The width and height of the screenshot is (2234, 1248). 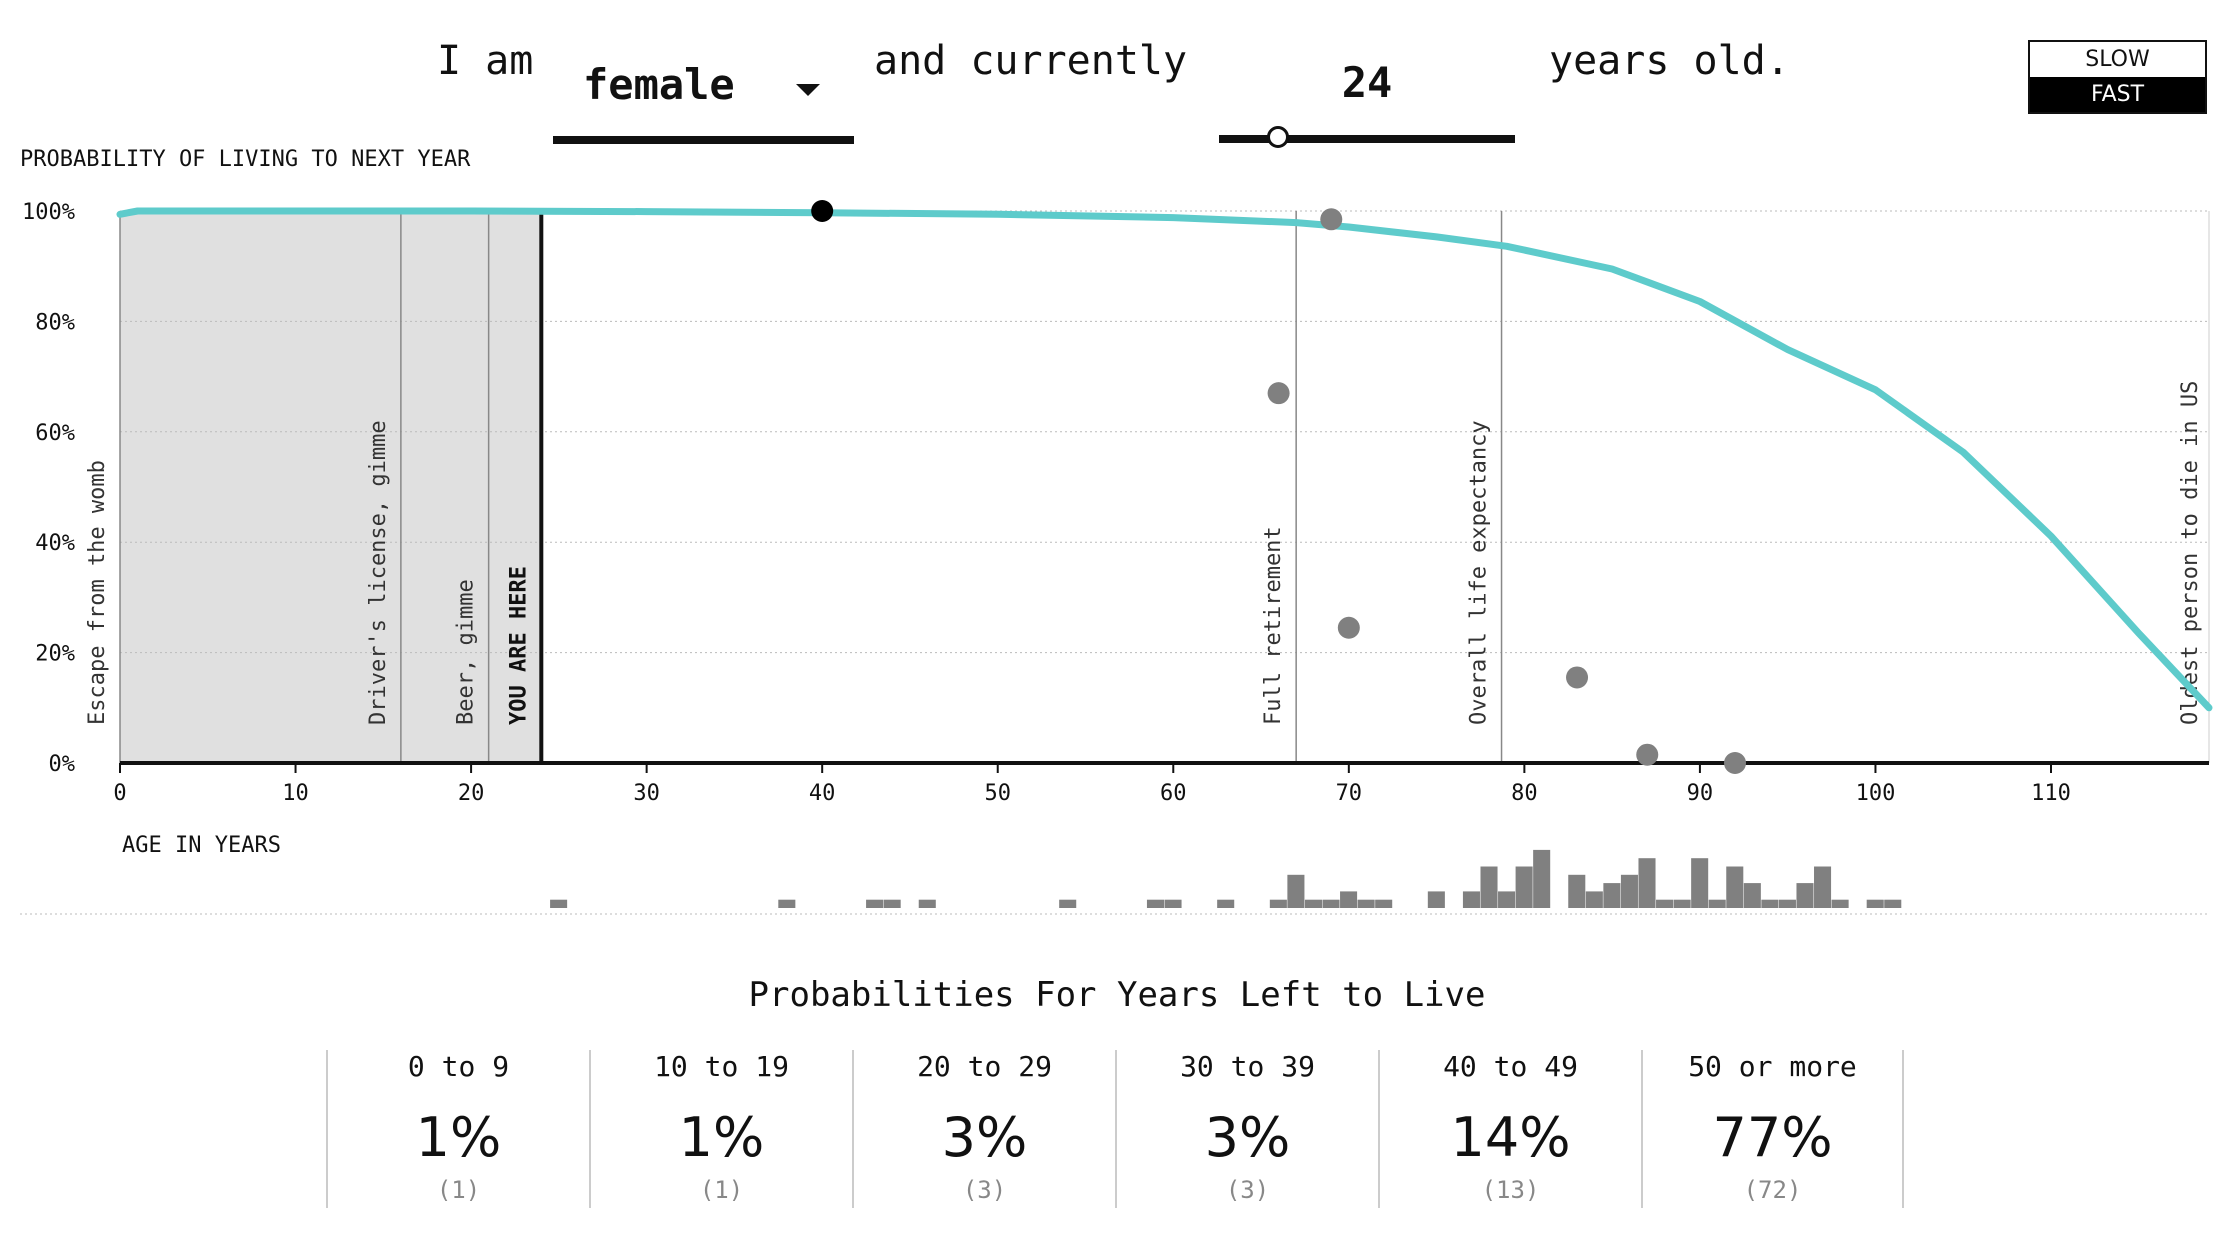 What do you see at coordinates (721, 1066) in the screenshot?
I see `probability-range: 10 to 19` at bounding box center [721, 1066].